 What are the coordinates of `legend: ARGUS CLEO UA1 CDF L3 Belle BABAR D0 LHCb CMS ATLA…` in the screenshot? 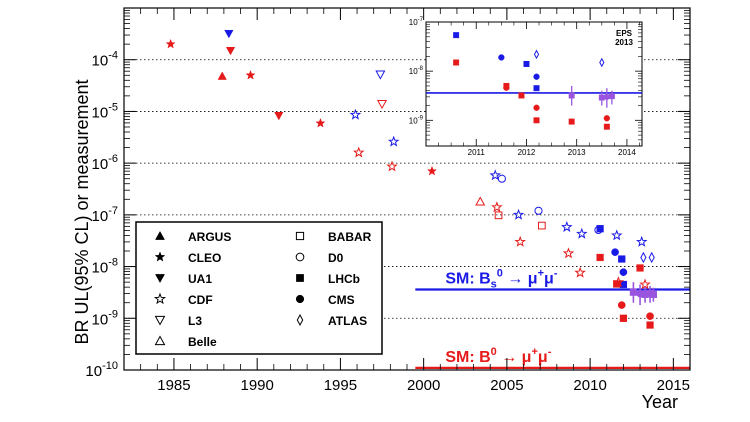 It's located at (259, 288).